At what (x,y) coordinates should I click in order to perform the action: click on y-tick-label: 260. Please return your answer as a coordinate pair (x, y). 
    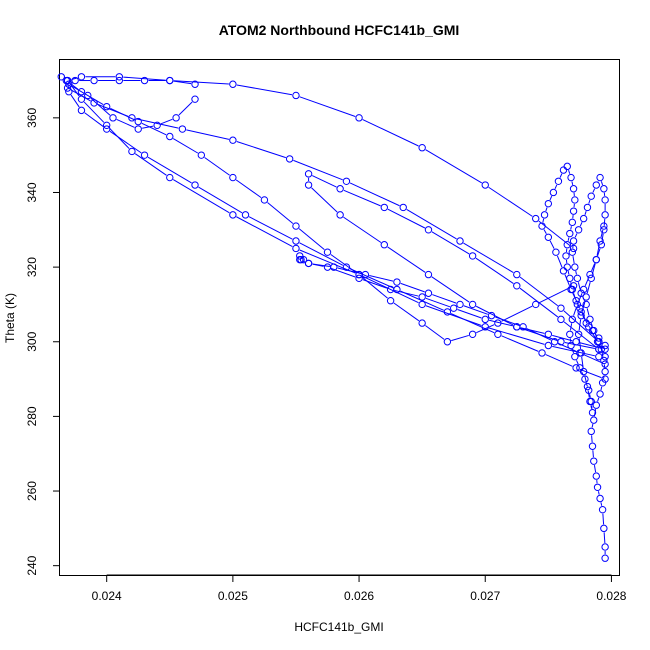
    Looking at the image, I should click on (32, 491).